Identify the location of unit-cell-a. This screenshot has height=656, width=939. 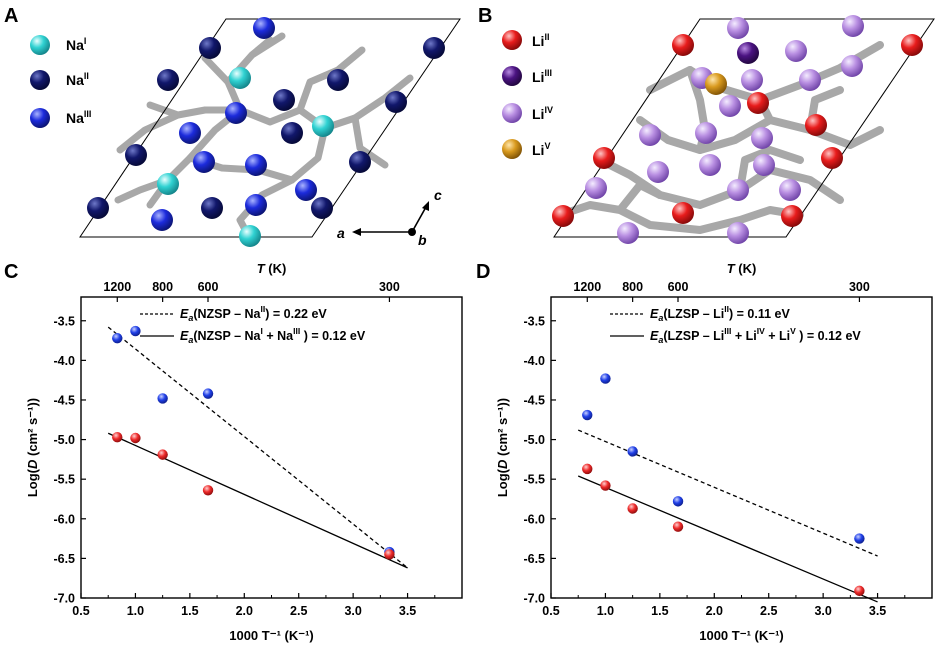
(270, 128).